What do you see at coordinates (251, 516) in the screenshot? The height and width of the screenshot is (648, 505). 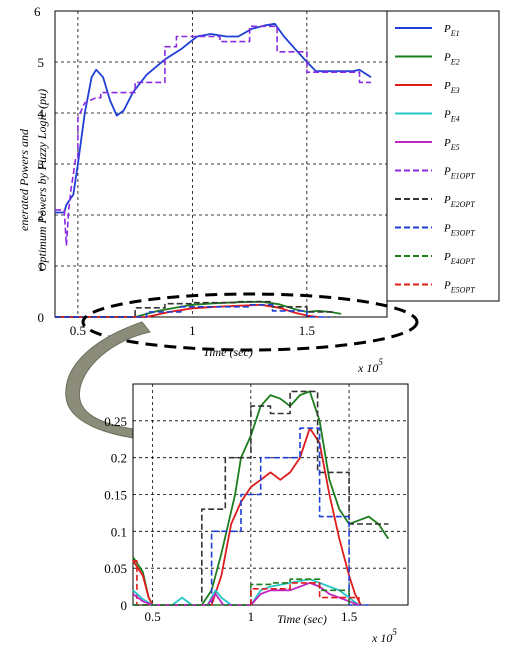 I see `zoom-series-pe3opt` at bounding box center [251, 516].